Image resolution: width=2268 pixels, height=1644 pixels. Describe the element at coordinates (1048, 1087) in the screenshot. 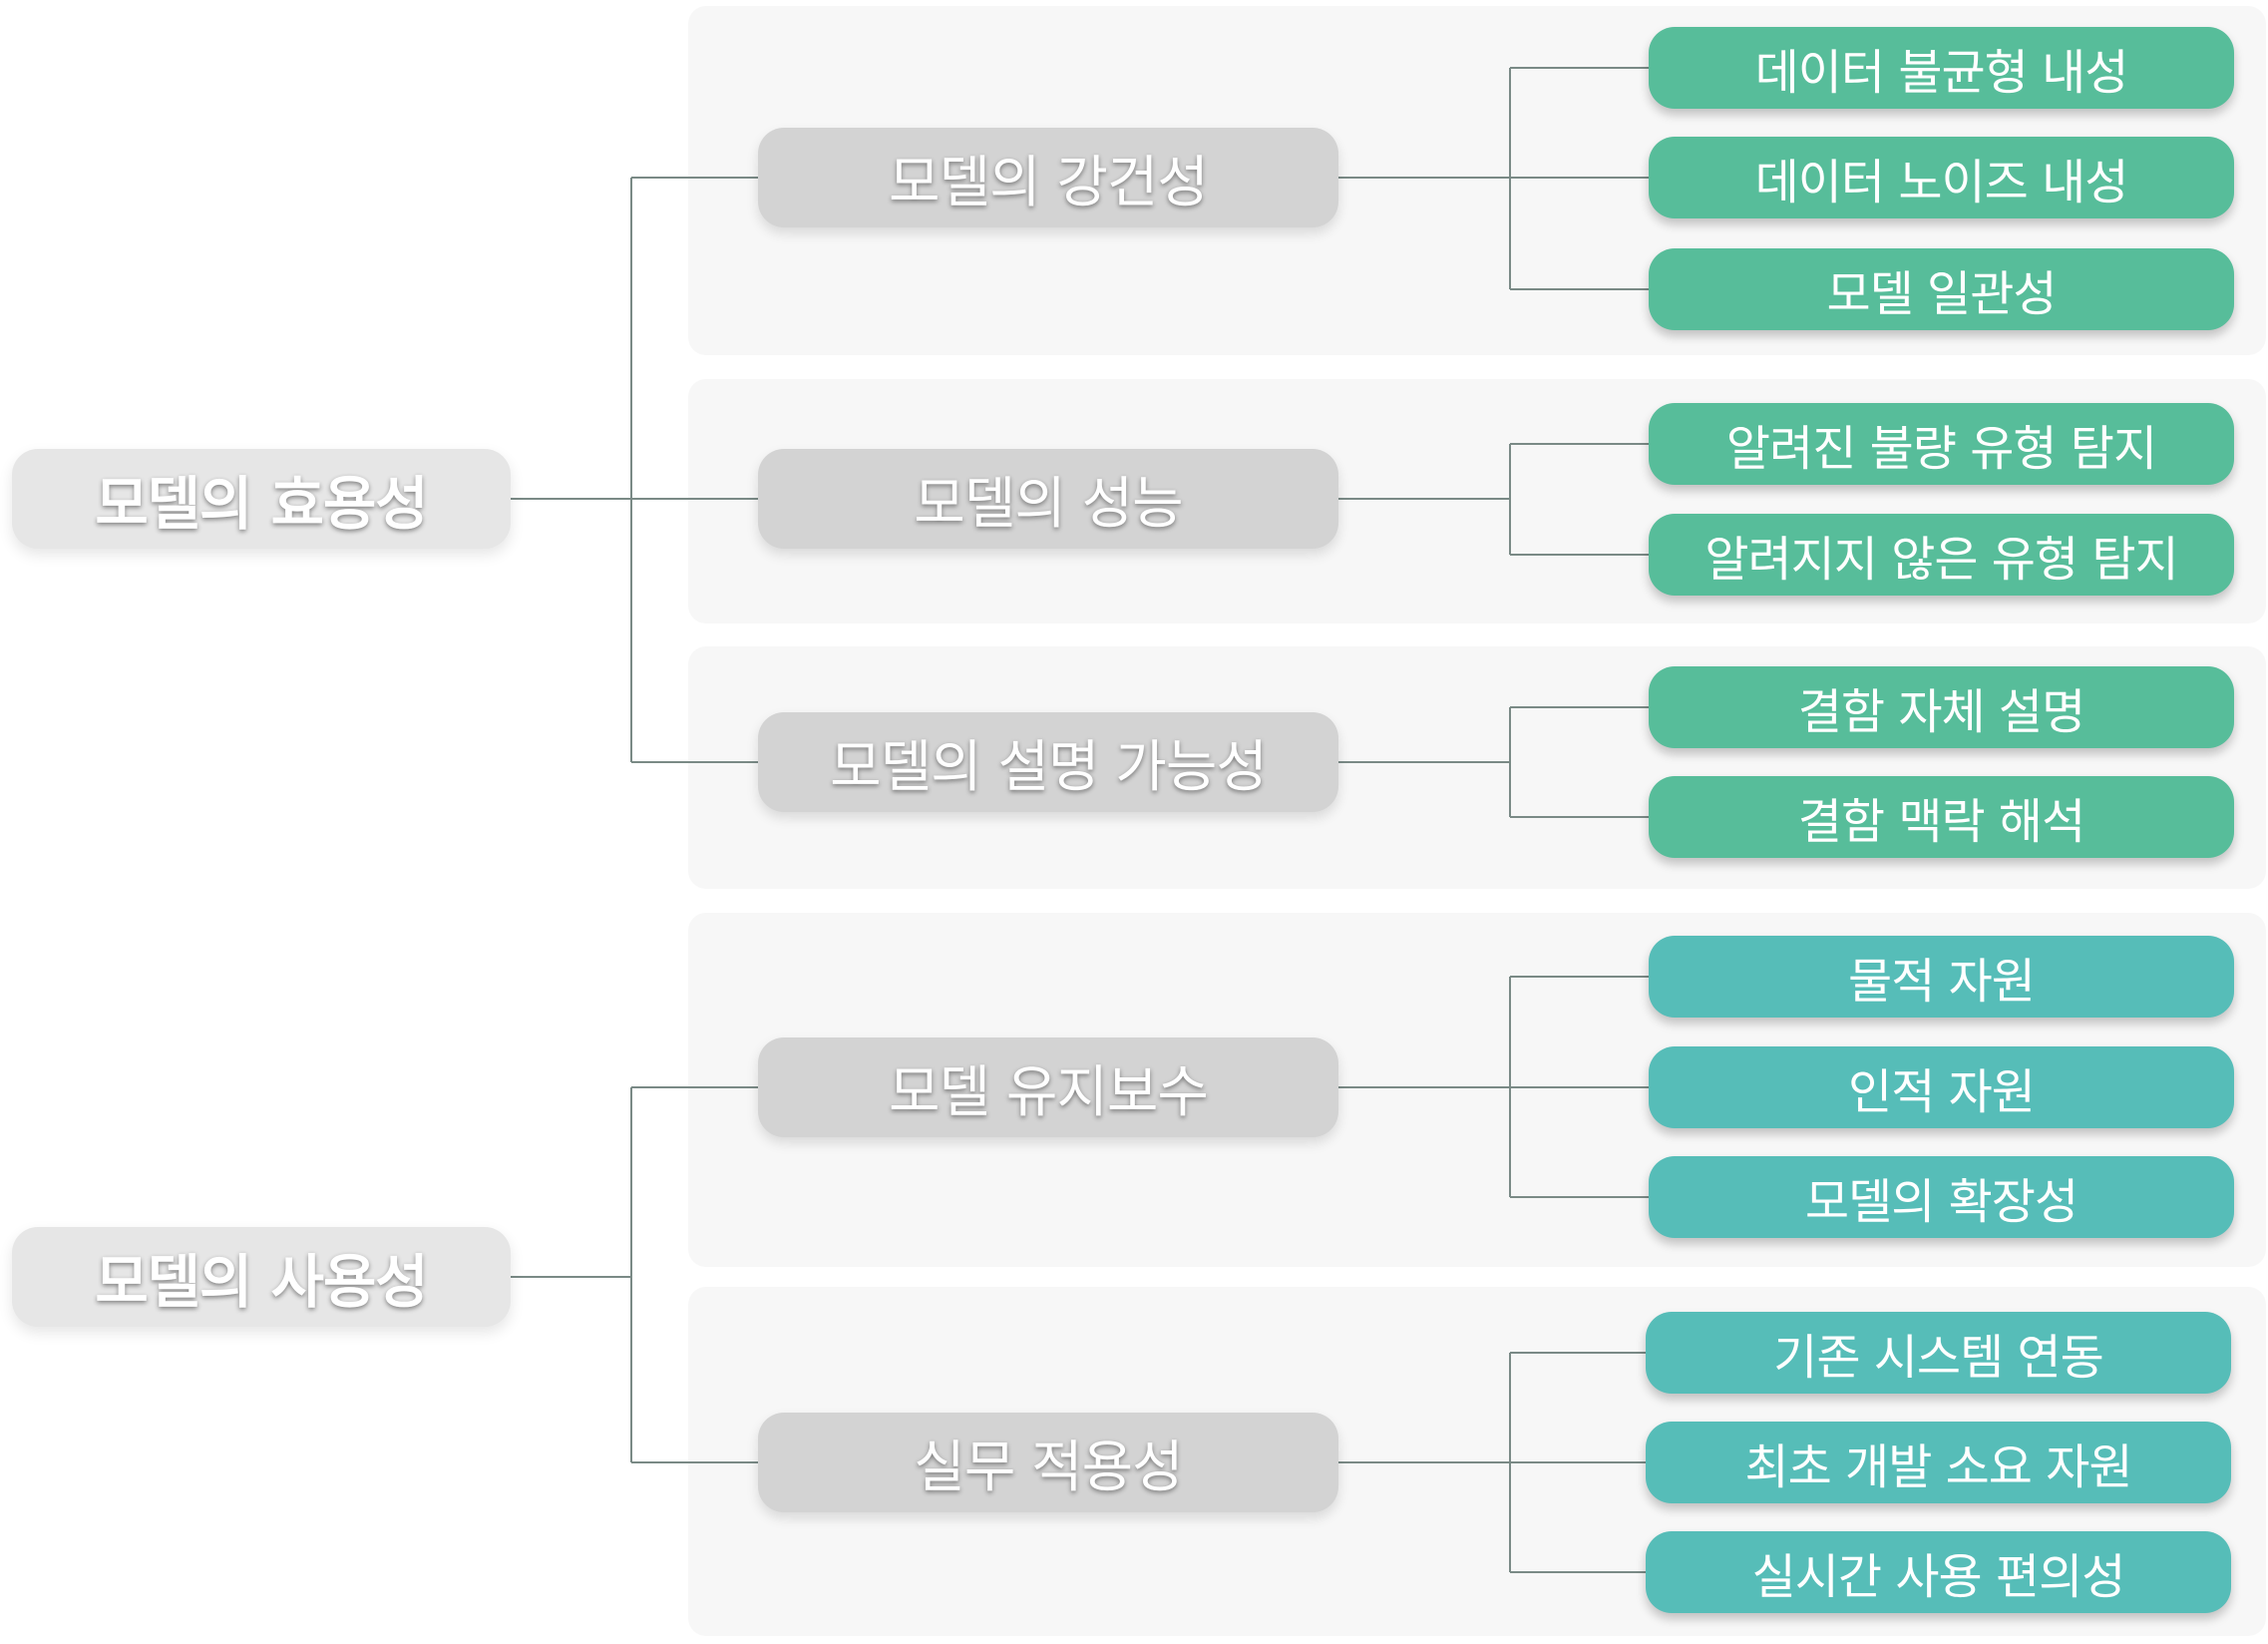

I see `mid-node-maintenance: 모델 유지보수` at that location.